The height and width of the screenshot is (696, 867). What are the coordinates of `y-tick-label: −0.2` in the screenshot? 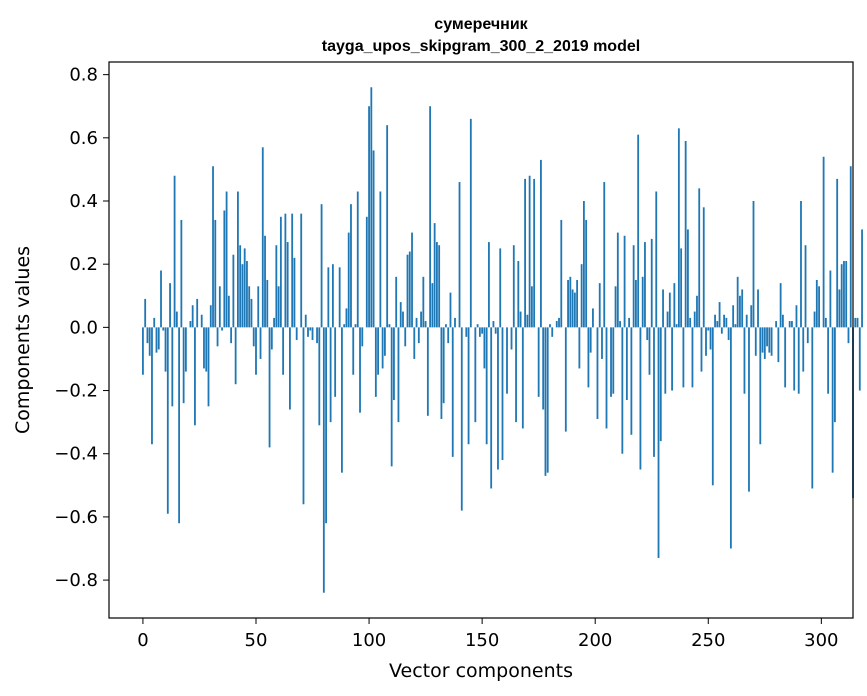 It's located at (76, 391).